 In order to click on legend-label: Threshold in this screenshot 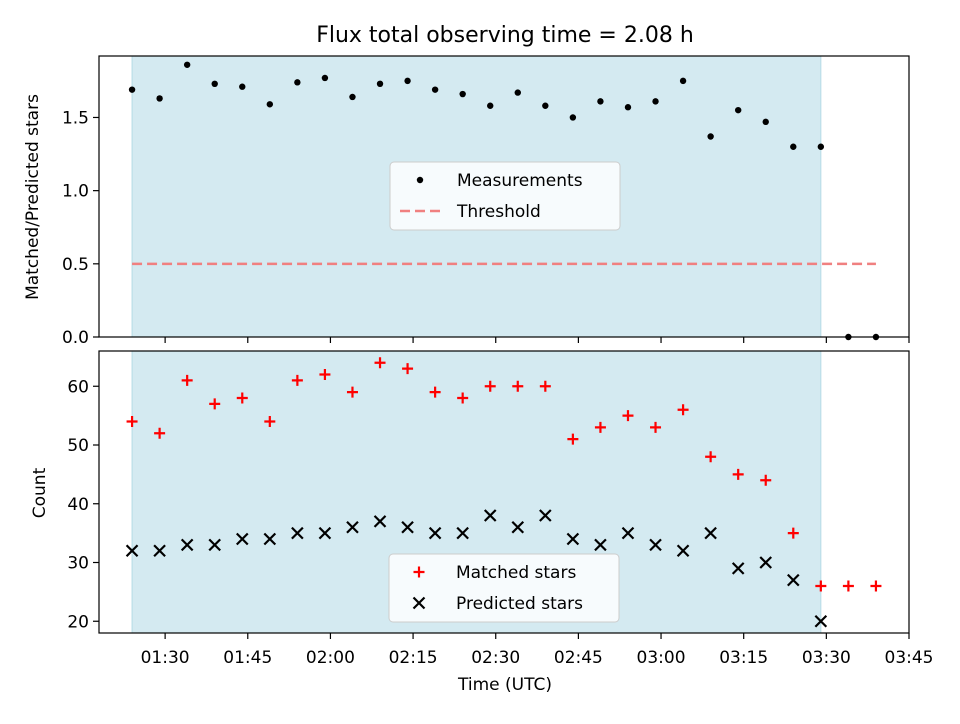, I will do `click(498, 212)`.